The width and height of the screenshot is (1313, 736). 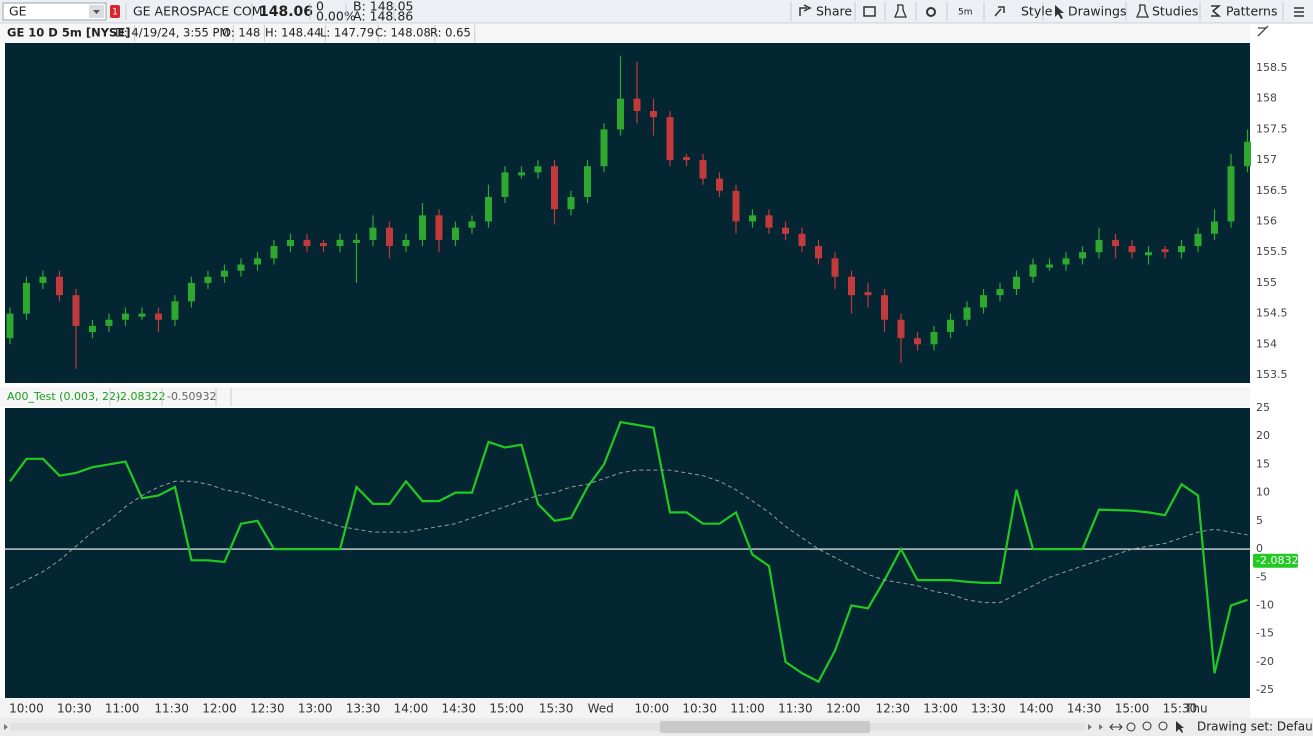 I want to click on study-tick-label: 15, so click(x=1263, y=463).